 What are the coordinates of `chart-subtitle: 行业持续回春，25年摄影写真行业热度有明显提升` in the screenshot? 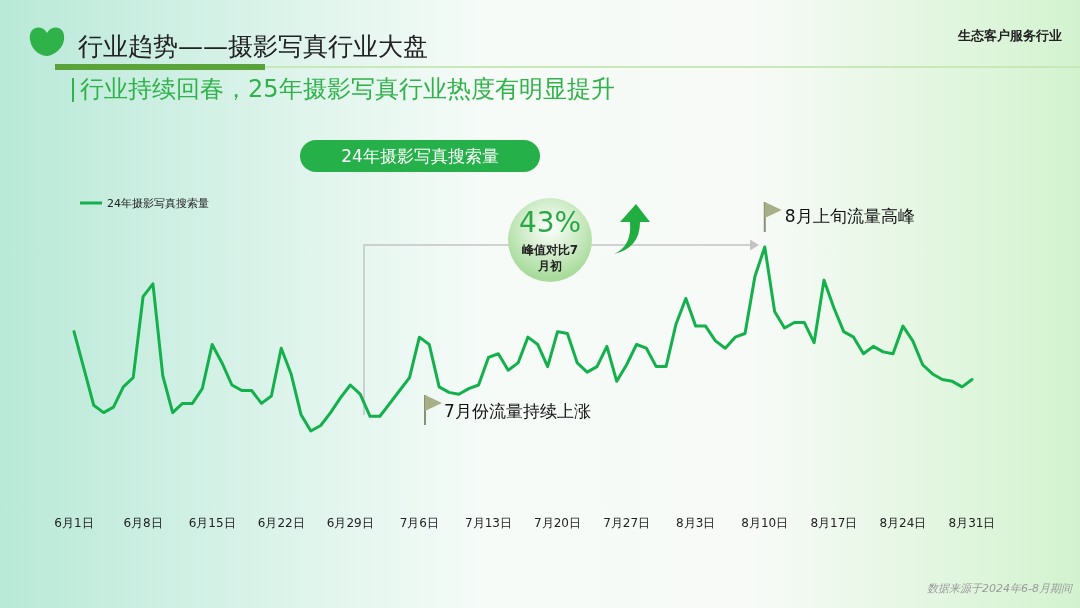 It's located at (347, 89).